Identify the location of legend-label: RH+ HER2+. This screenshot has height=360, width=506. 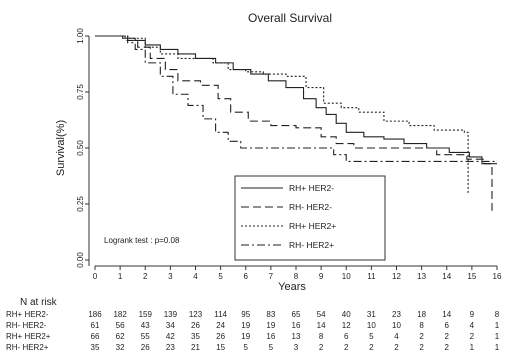
(312, 226).